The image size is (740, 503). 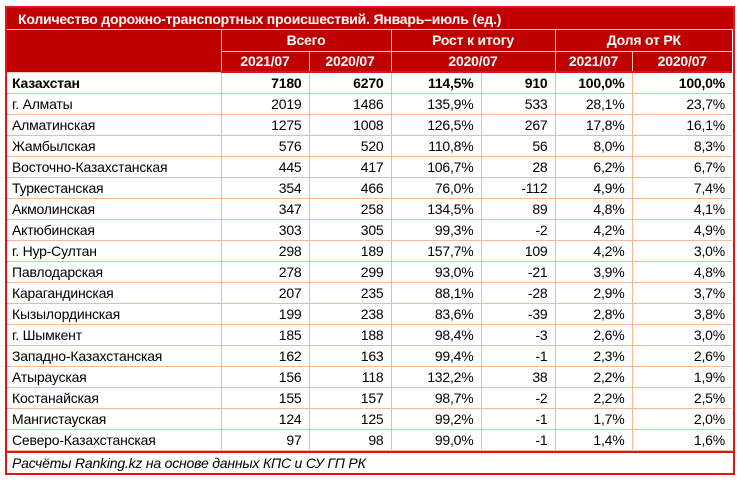 I want to click on value-cell: 157, so click(x=350, y=398).